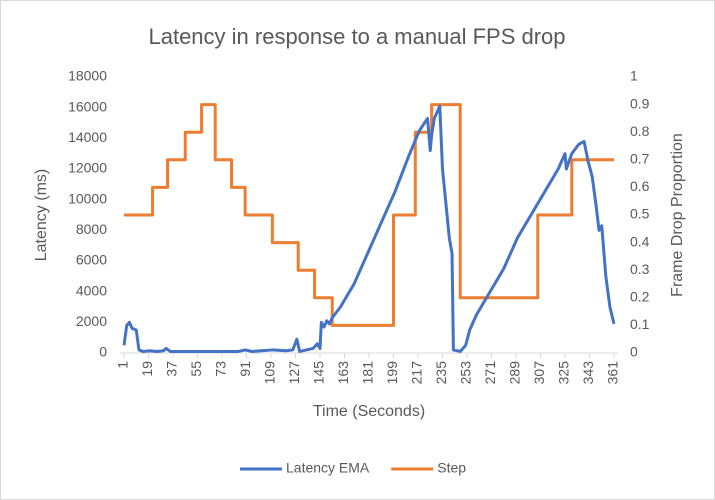 The height and width of the screenshot is (500, 715). What do you see at coordinates (515, 373) in the screenshot?
I see `x-tick-label: 289` at bounding box center [515, 373].